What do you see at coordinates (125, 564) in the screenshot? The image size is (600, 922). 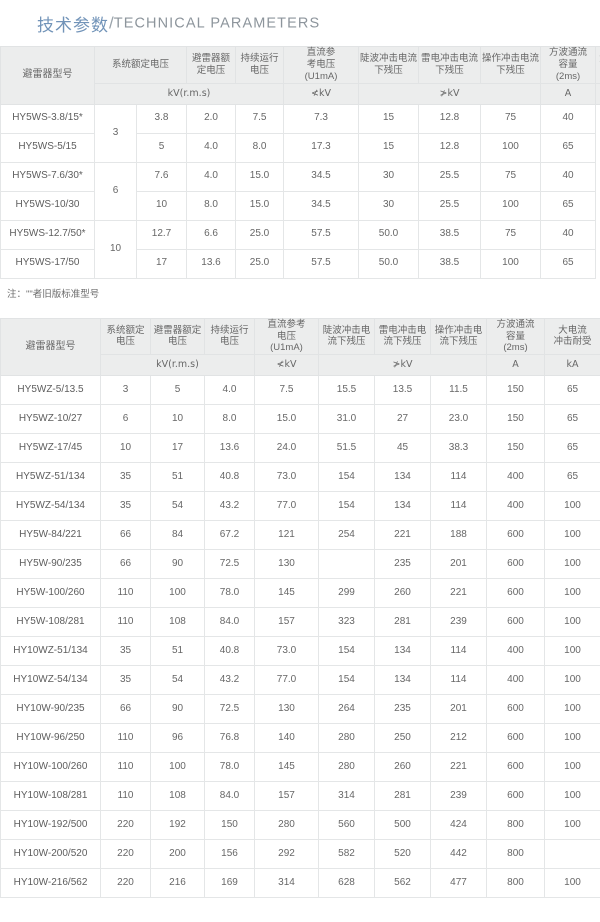 I see `cell-system-rated-voltage: 66` at bounding box center [125, 564].